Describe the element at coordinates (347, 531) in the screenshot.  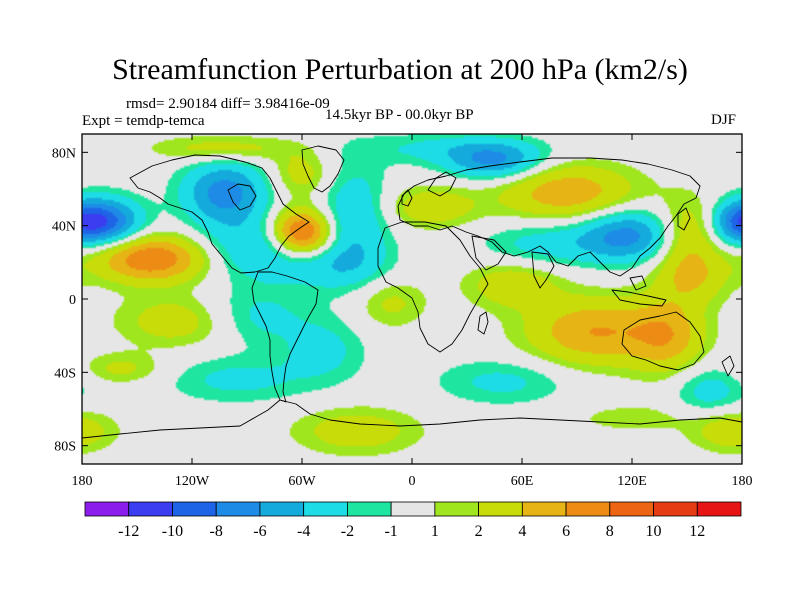
I see `colorbar-label: -2` at that location.